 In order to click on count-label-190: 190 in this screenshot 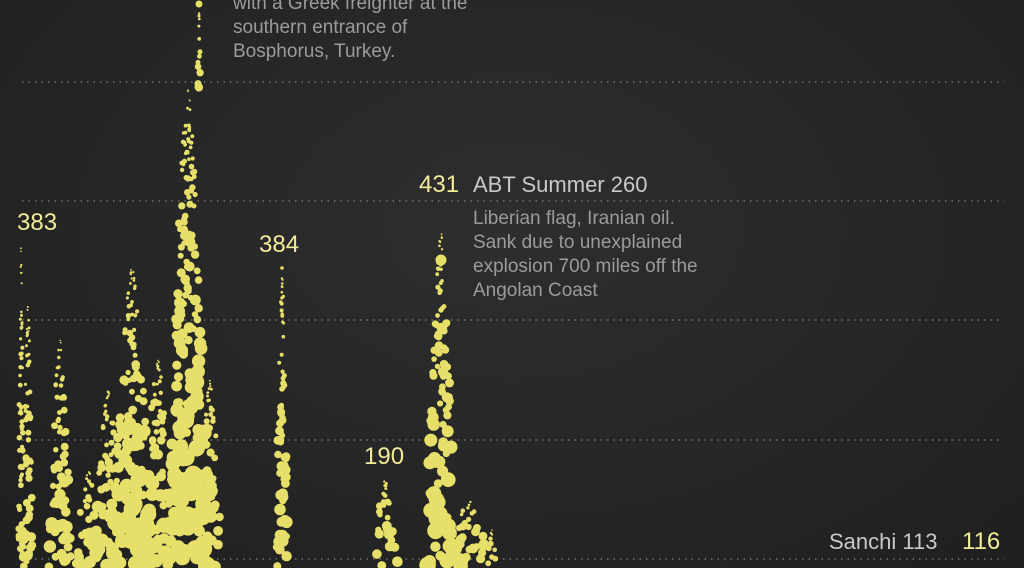, I will do `click(384, 456)`.